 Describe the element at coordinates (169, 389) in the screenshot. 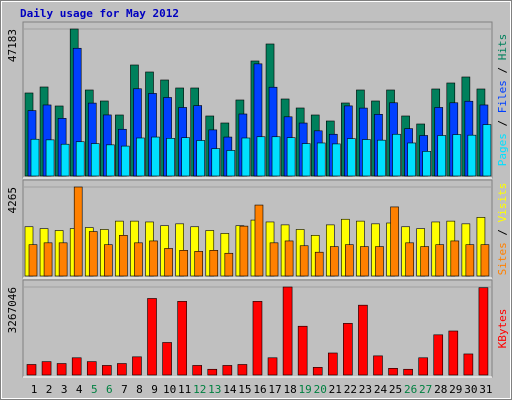

I see `x-tick-label: 10` at that location.